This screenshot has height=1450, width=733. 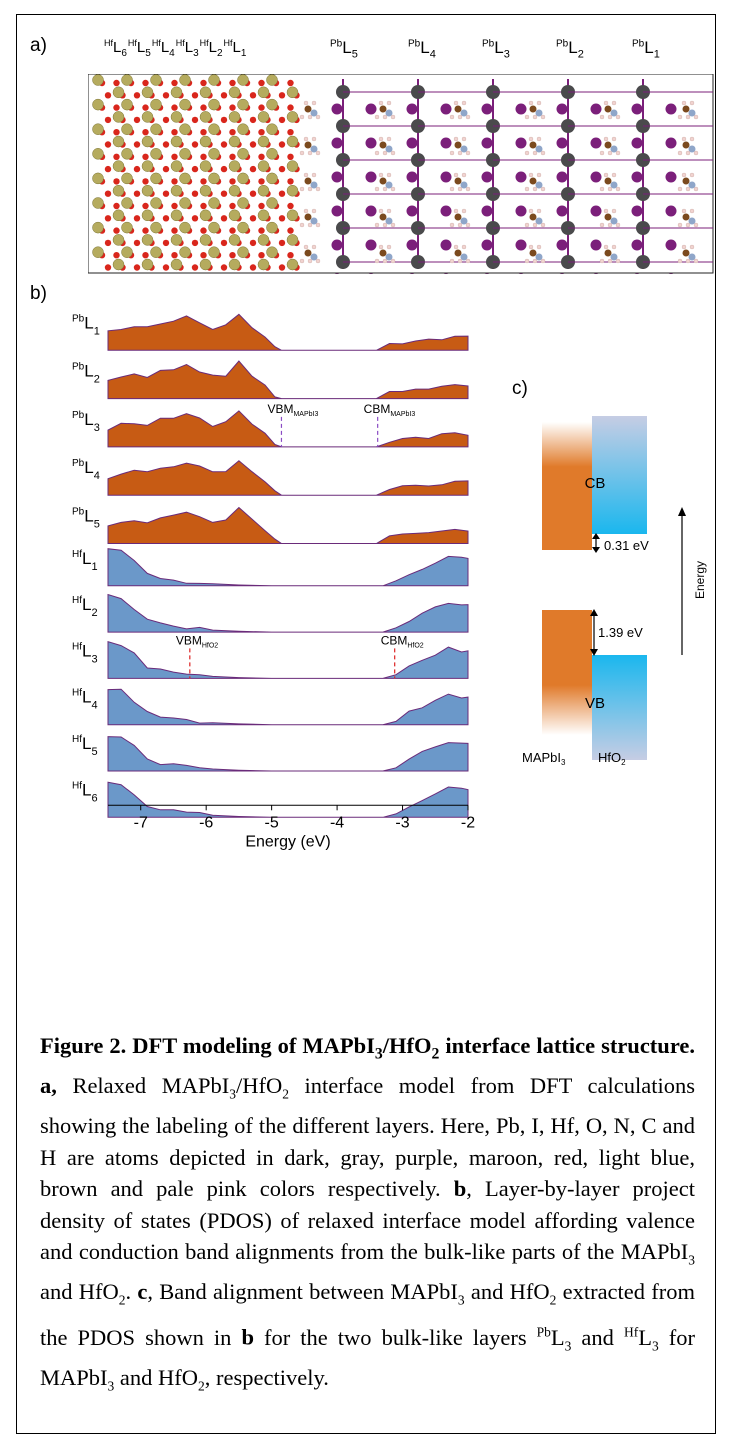 What do you see at coordinates (620, 632) in the screenshot?
I see `vb-offset-label: 1.39 eV` at bounding box center [620, 632].